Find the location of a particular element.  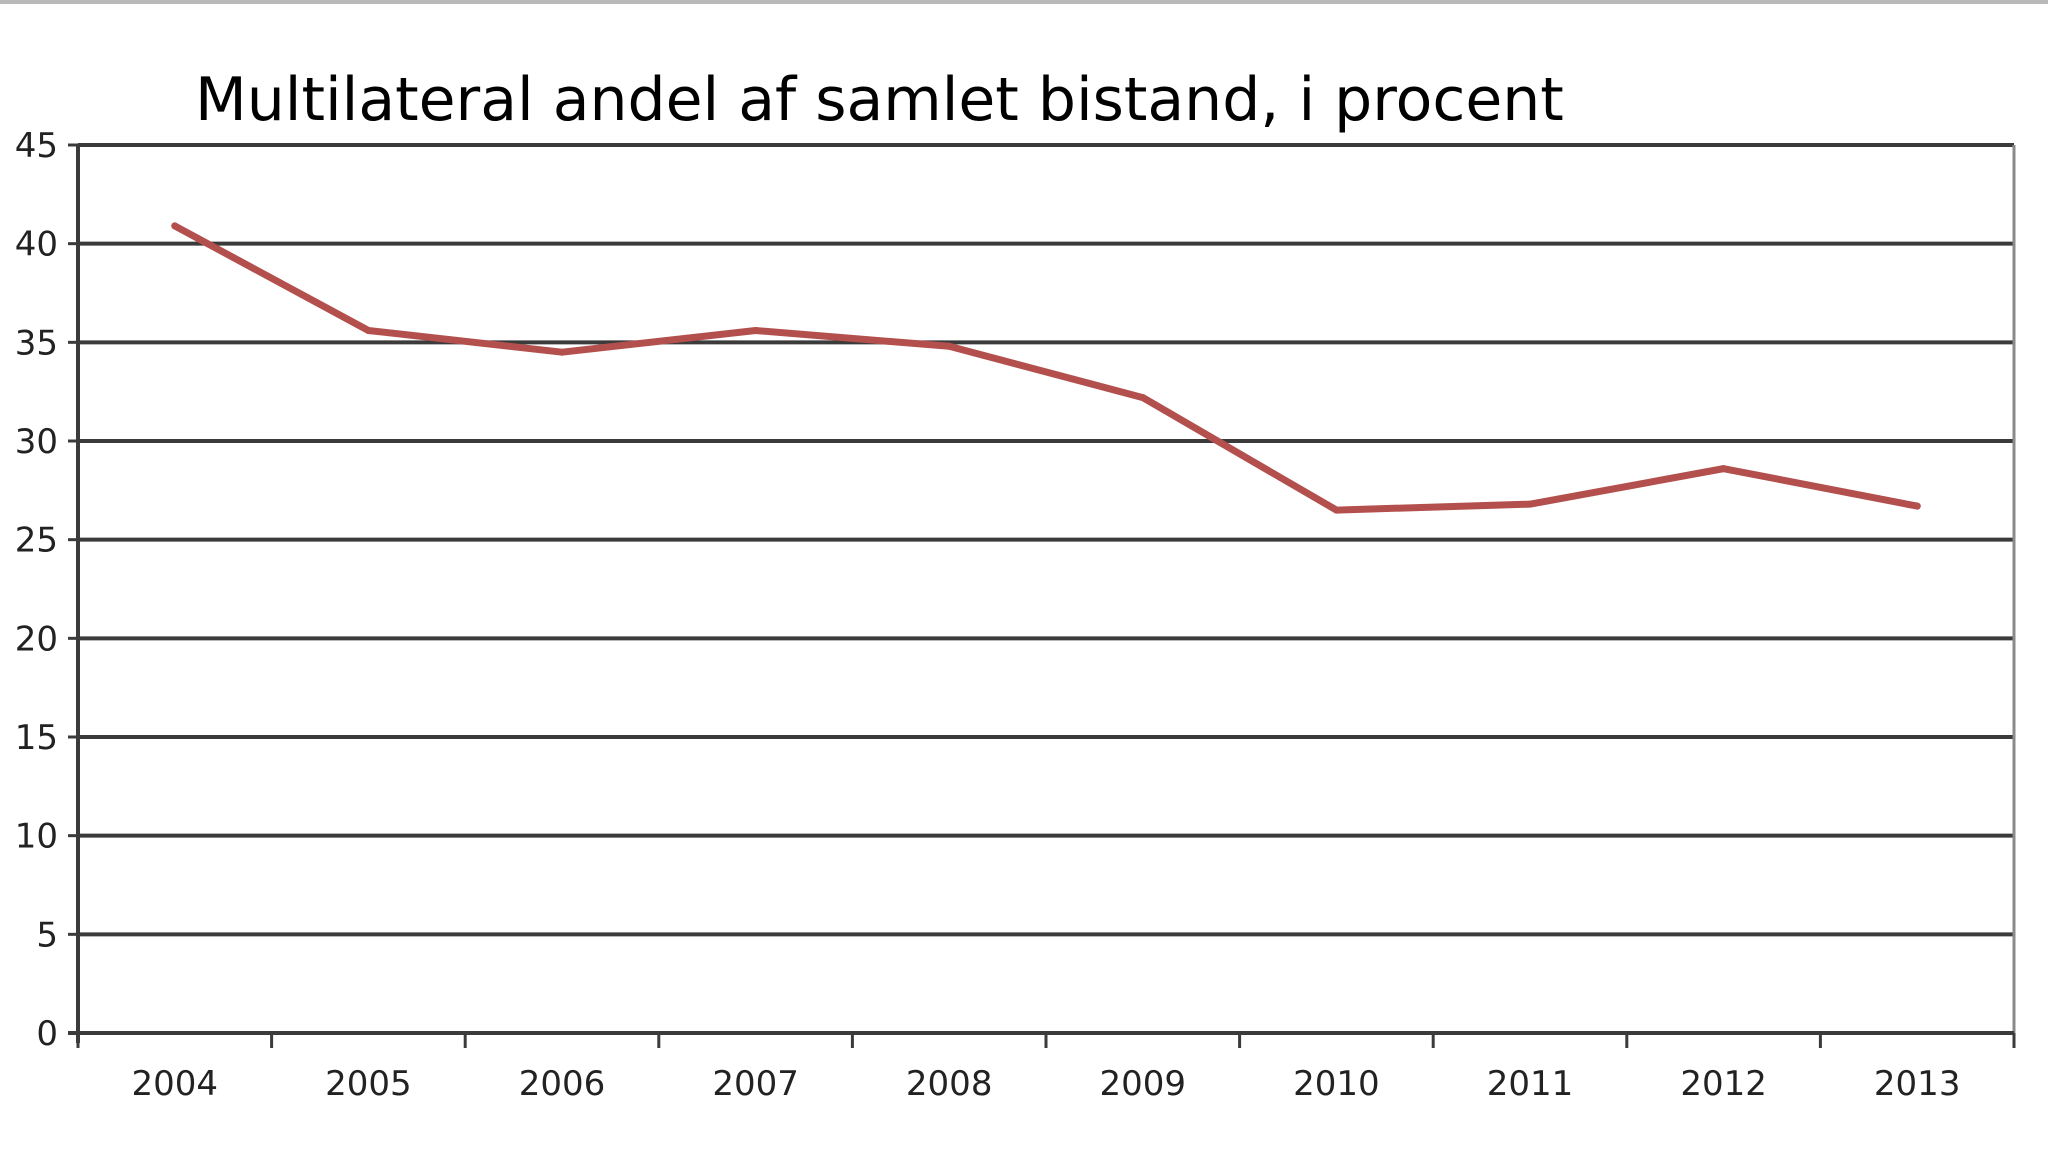

y-tick-label: 45 is located at coordinates (36, 146).